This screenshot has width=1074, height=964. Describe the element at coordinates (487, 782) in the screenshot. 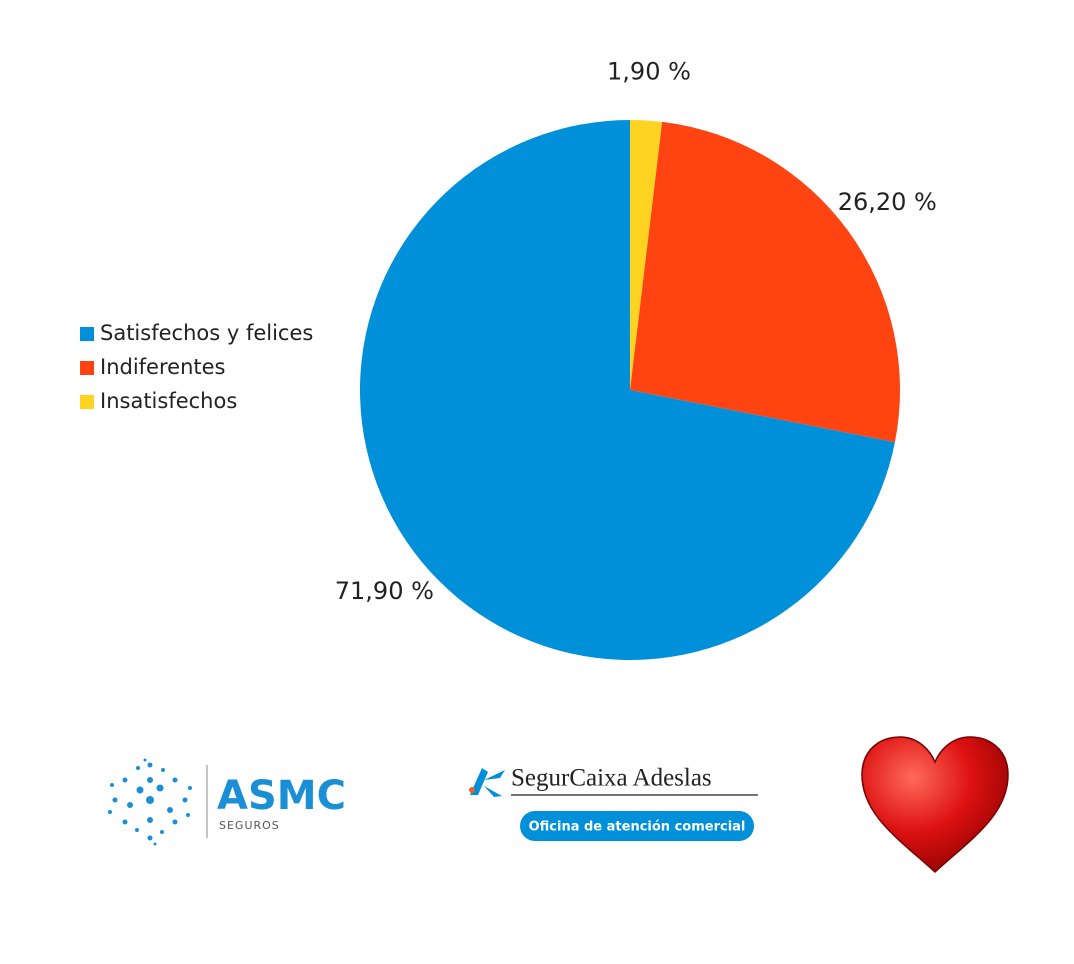

I see `segurcaixa-star` at that location.